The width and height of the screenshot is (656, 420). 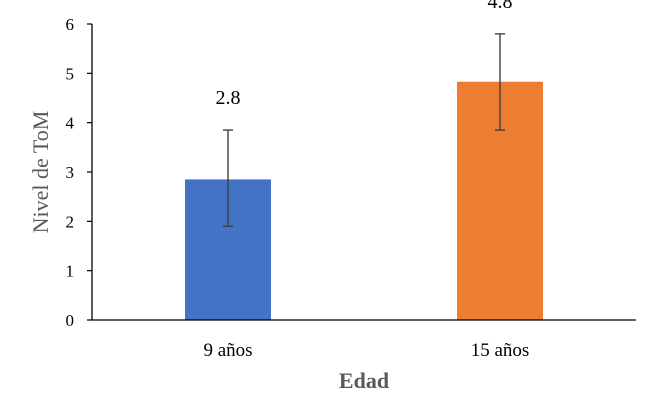 What do you see at coordinates (70, 123) in the screenshot?
I see `y-tick-label: 4` at bounding box center [70, 123].